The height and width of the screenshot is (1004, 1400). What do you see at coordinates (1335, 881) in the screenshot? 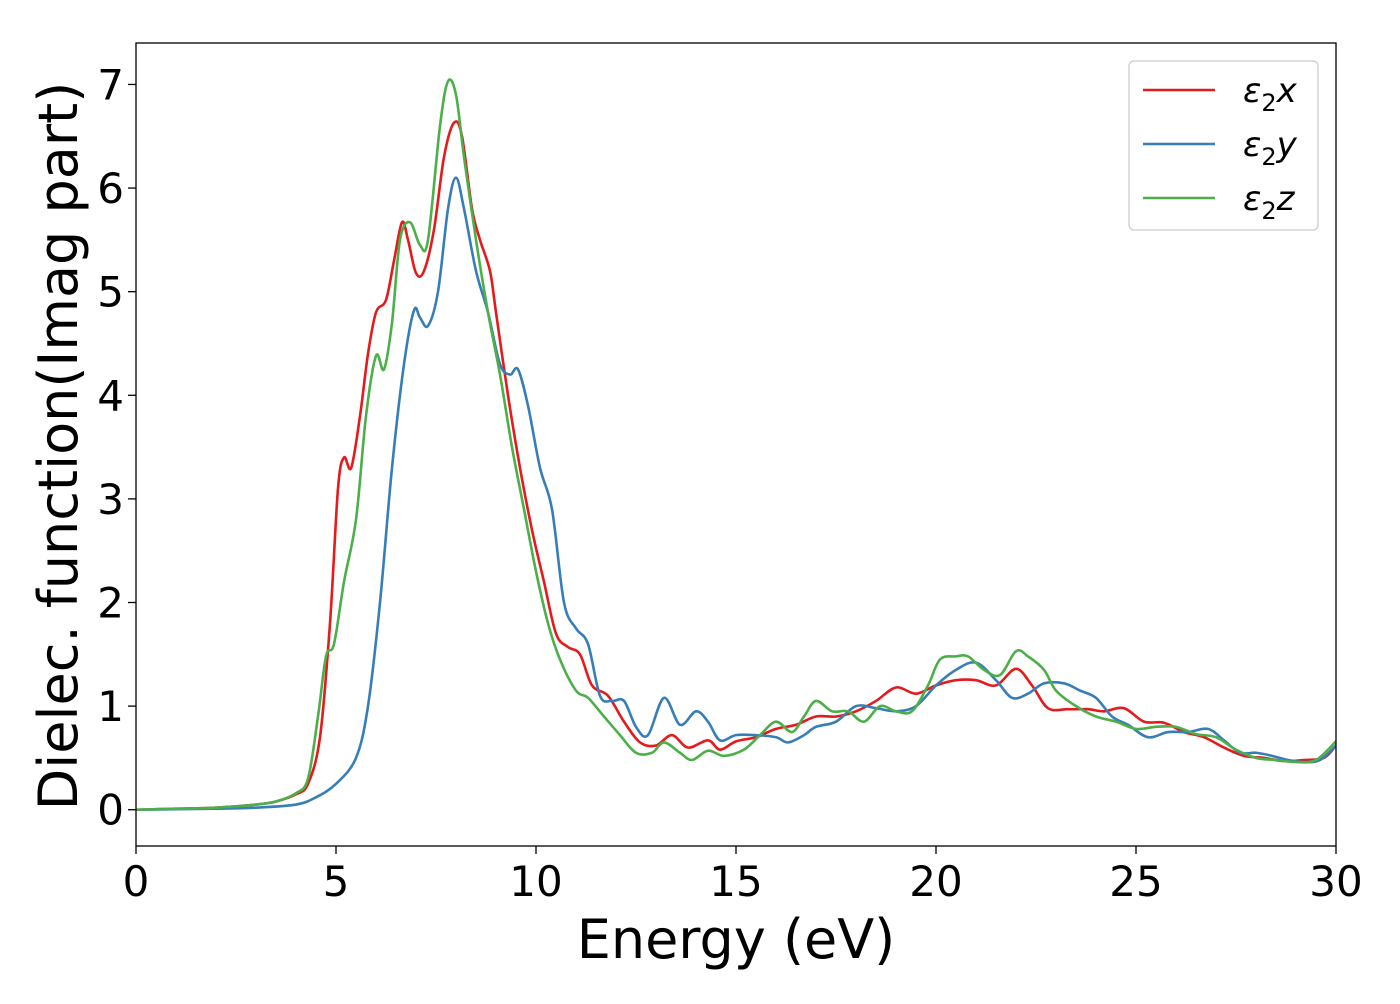
I see `x-tick-label: 30` at bounding box center [1335, 881].